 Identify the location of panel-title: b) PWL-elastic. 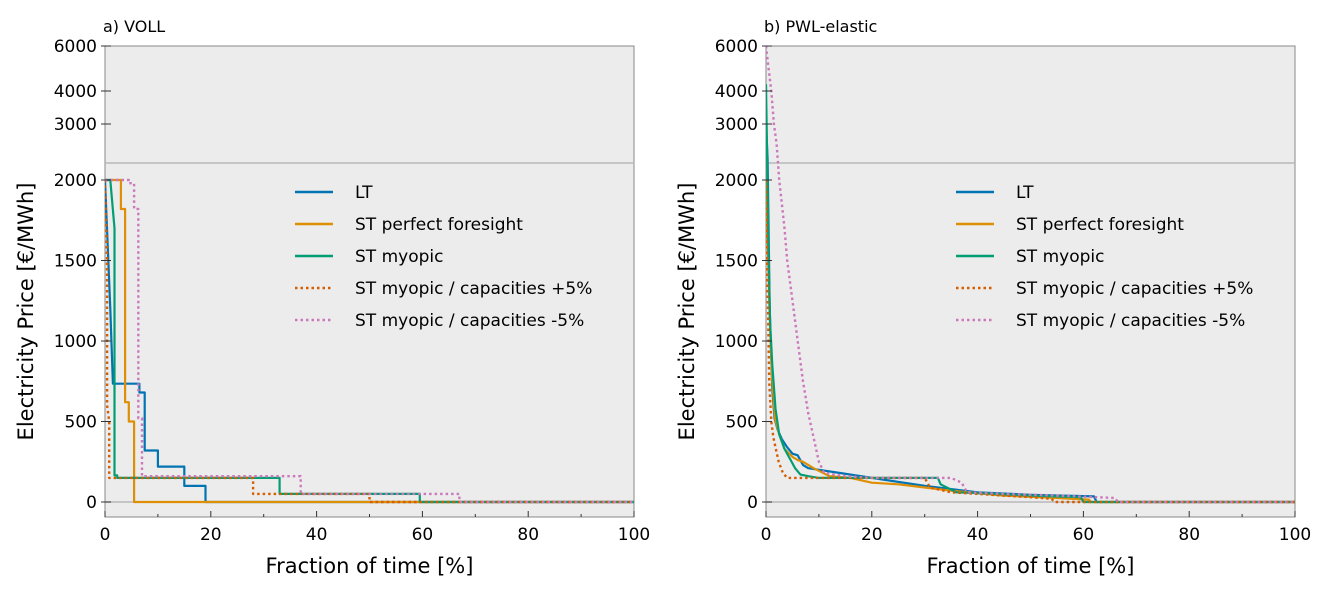
(820, 26).